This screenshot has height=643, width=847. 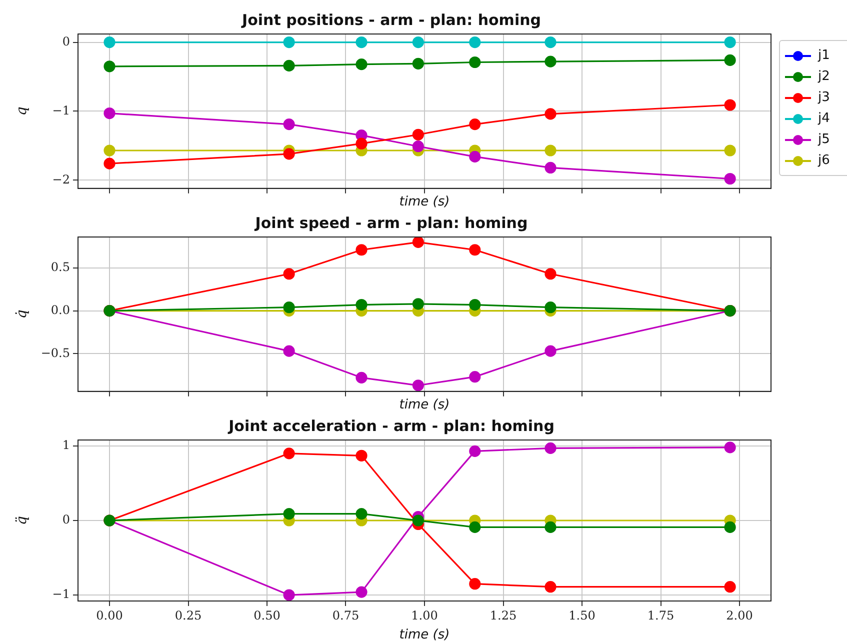 What do you see at coordinates (503, 615) in the screenshot?
I see `x-tick-label: 1.25` at bounding box center [503, 615].